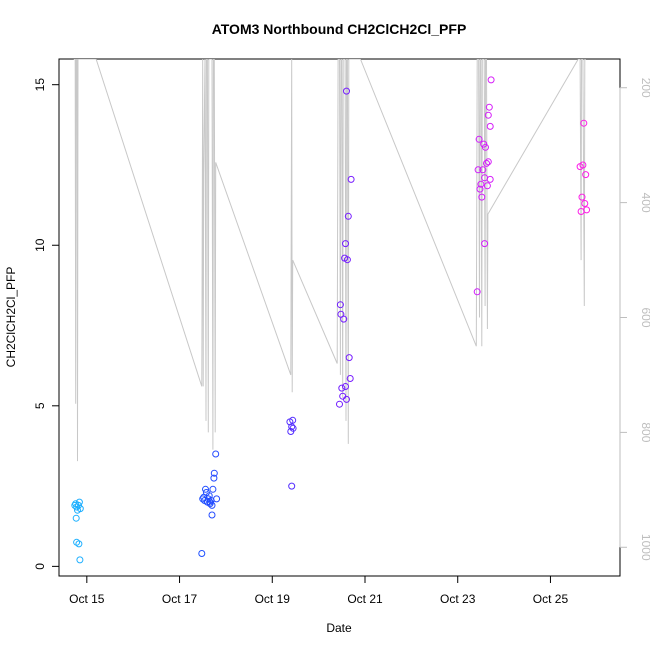  Describe the element at coordinates (551, 599) in the screenshot. I see `x-tick-label: Oct 25` at that location.